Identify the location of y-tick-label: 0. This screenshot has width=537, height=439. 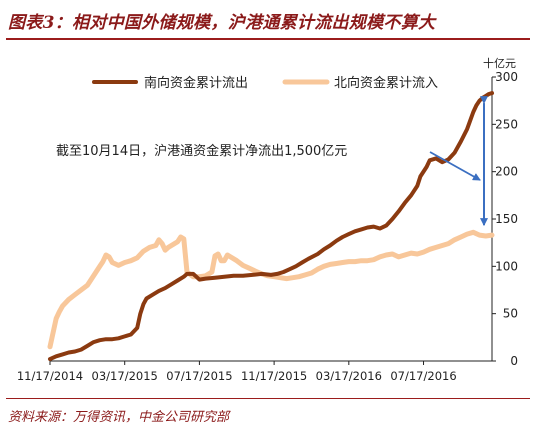
(514, 361).